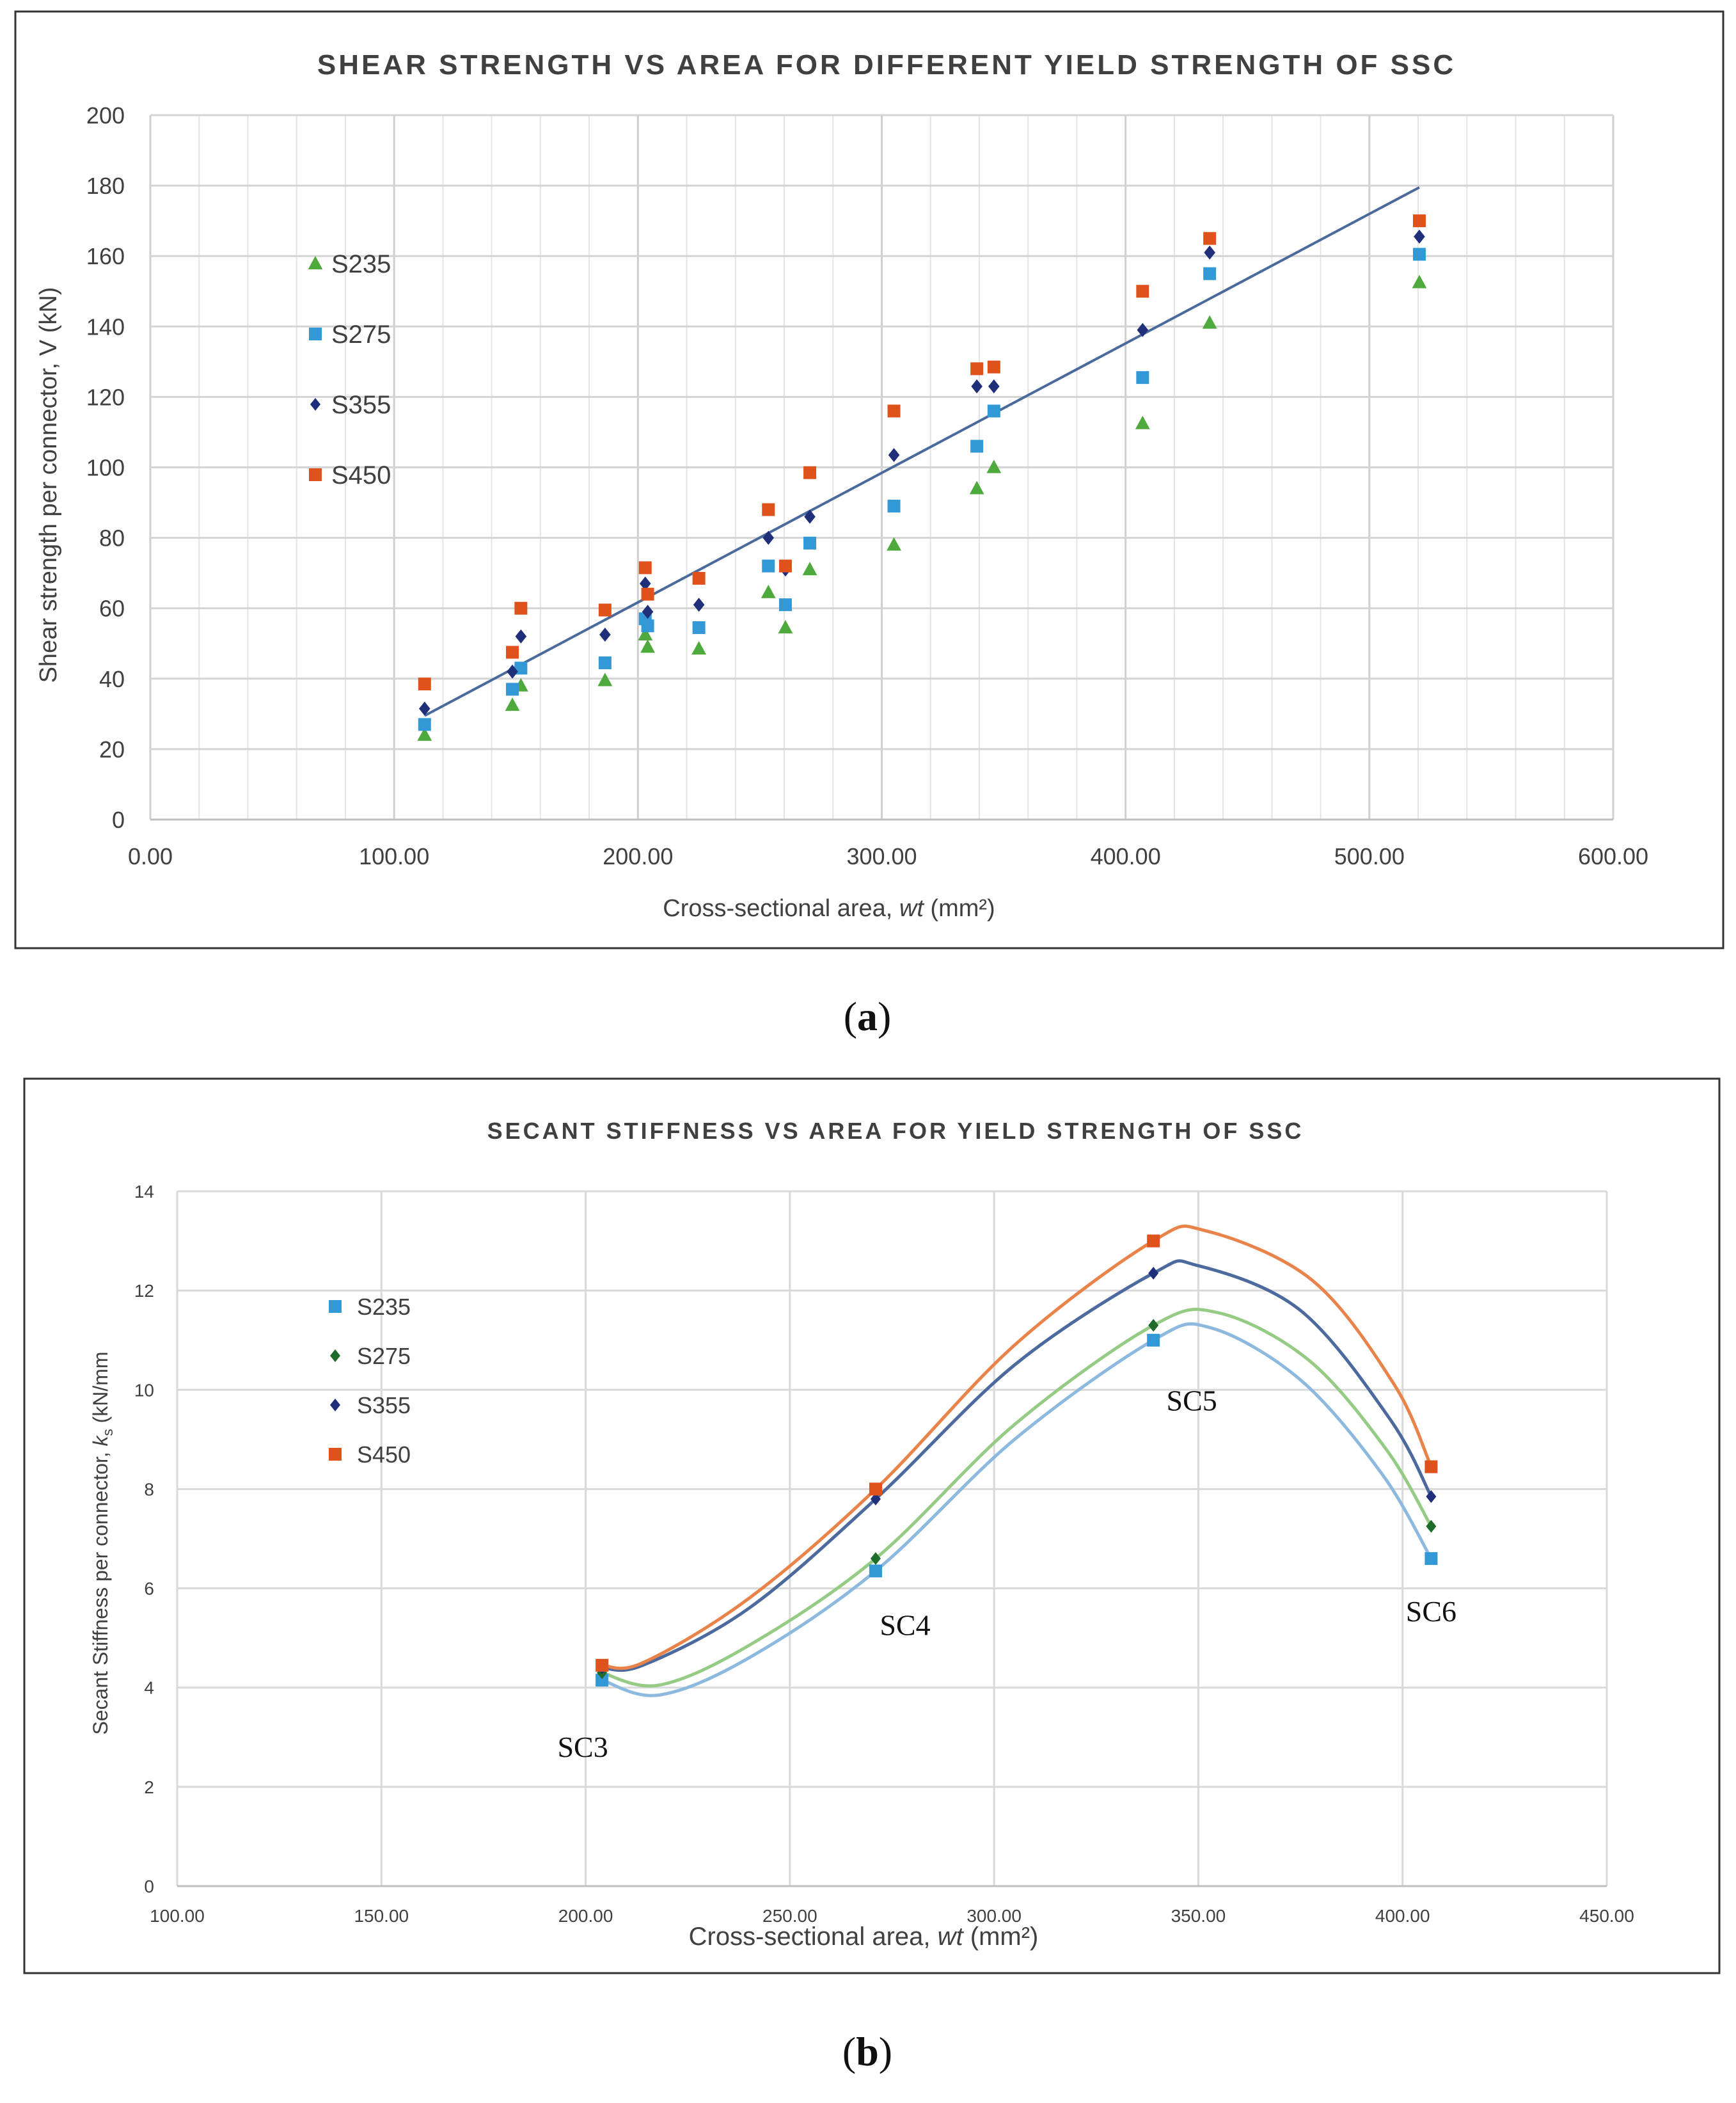 This screenshot has height=2103, width=1736. Describe the element at coordinates (885, 2051) in the screenshot. I see `panel-b-caption-close: )` at that location.